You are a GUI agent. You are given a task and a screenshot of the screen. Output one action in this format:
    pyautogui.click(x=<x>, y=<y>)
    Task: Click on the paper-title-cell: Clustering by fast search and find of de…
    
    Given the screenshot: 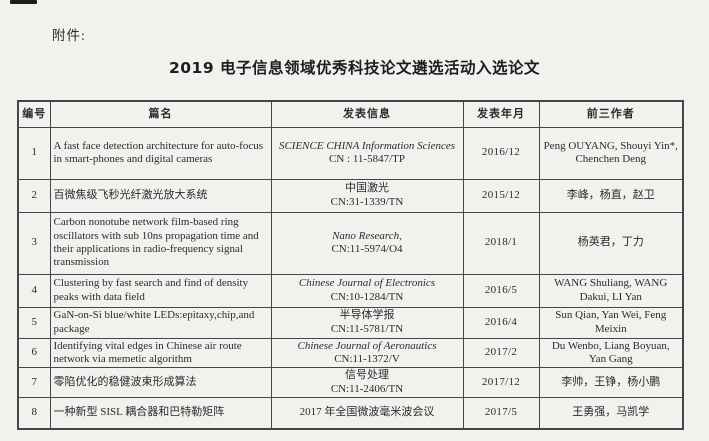 What is the action you would take?
    pyautogui.click(x=160, y=290)
    